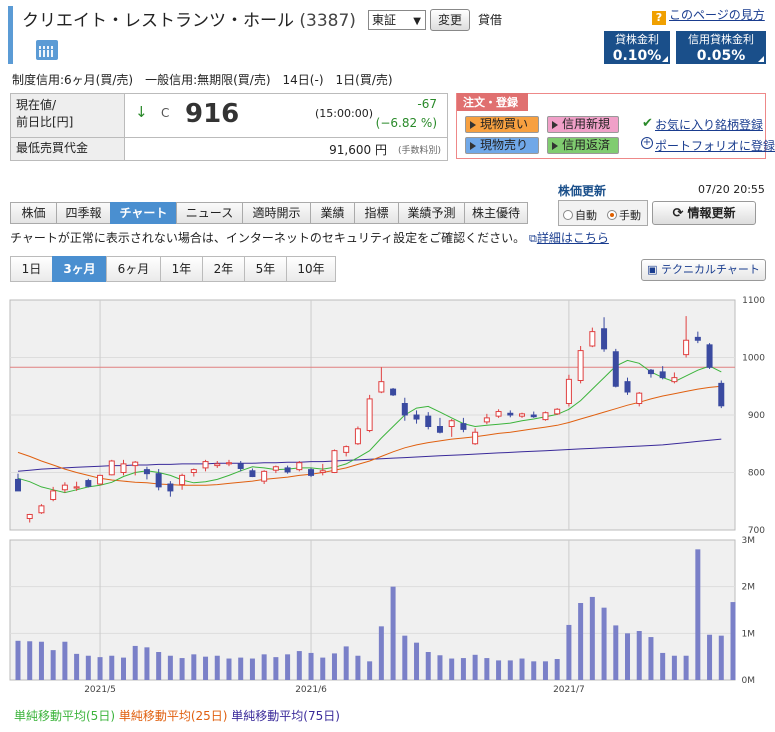 This screenshot has width=775, height=732. What do you see at coordinates (637, 56) in the screenshot?
I see `lending-rate-value: 0.10%` at bounding box center [637, 56].